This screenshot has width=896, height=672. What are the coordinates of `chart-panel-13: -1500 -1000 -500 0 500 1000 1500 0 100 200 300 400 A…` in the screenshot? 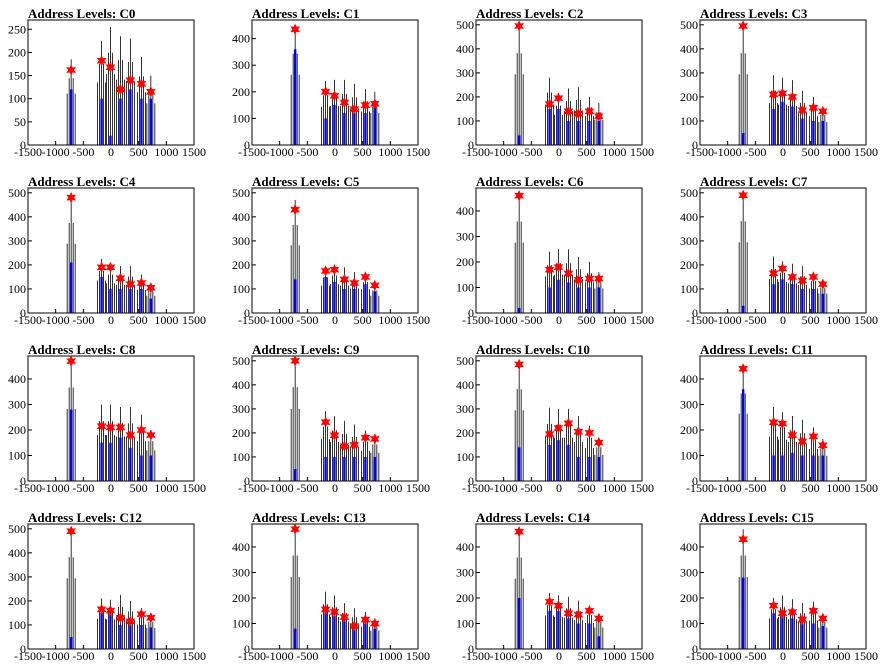 It's located at (336, 588).